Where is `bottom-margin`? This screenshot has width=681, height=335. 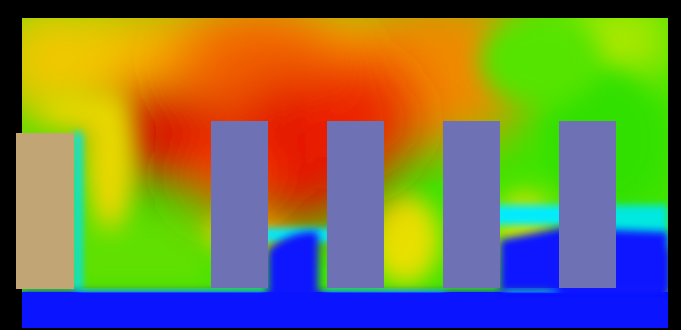
bottom-margin is located at coordinates (340, 332).